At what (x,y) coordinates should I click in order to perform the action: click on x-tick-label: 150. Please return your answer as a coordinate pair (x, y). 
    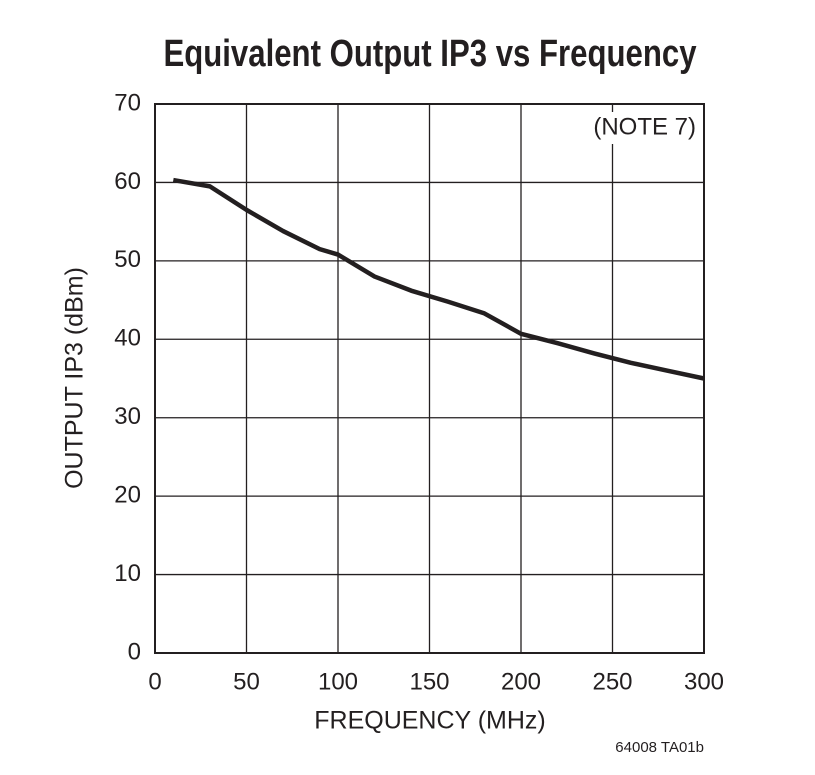
    Looking at the image, I should click on (429, 681).